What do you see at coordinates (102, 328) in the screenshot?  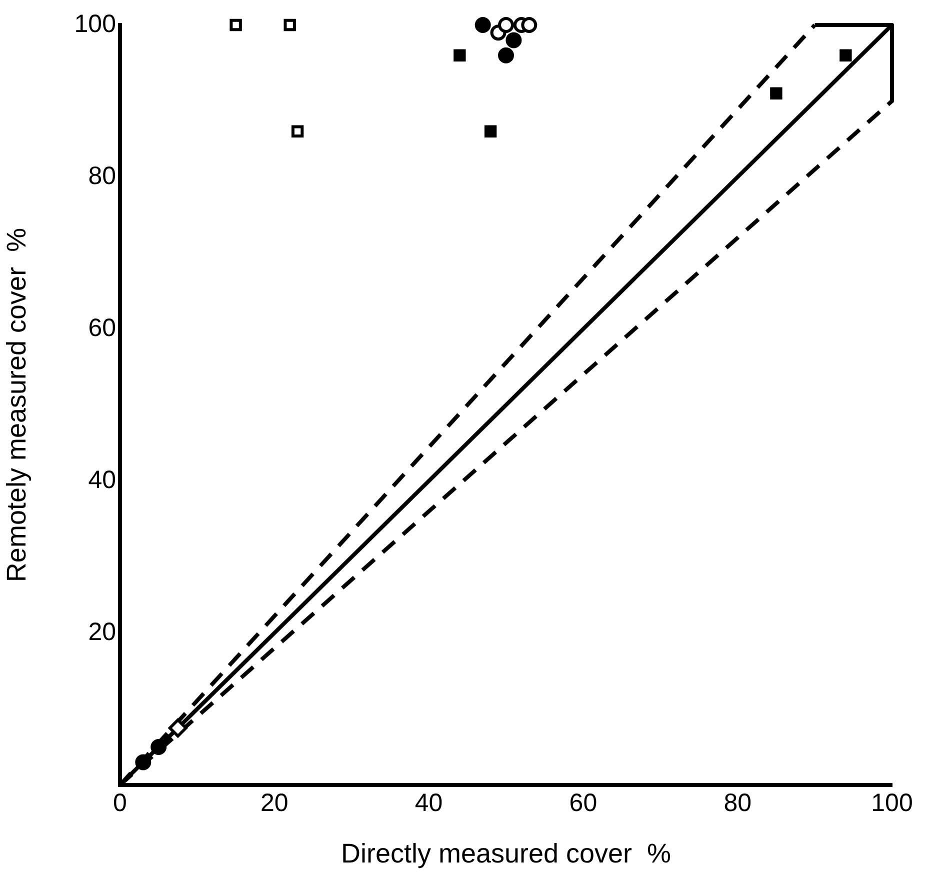 I see `y-tick-label: 60` at bounding box center [102, 328].